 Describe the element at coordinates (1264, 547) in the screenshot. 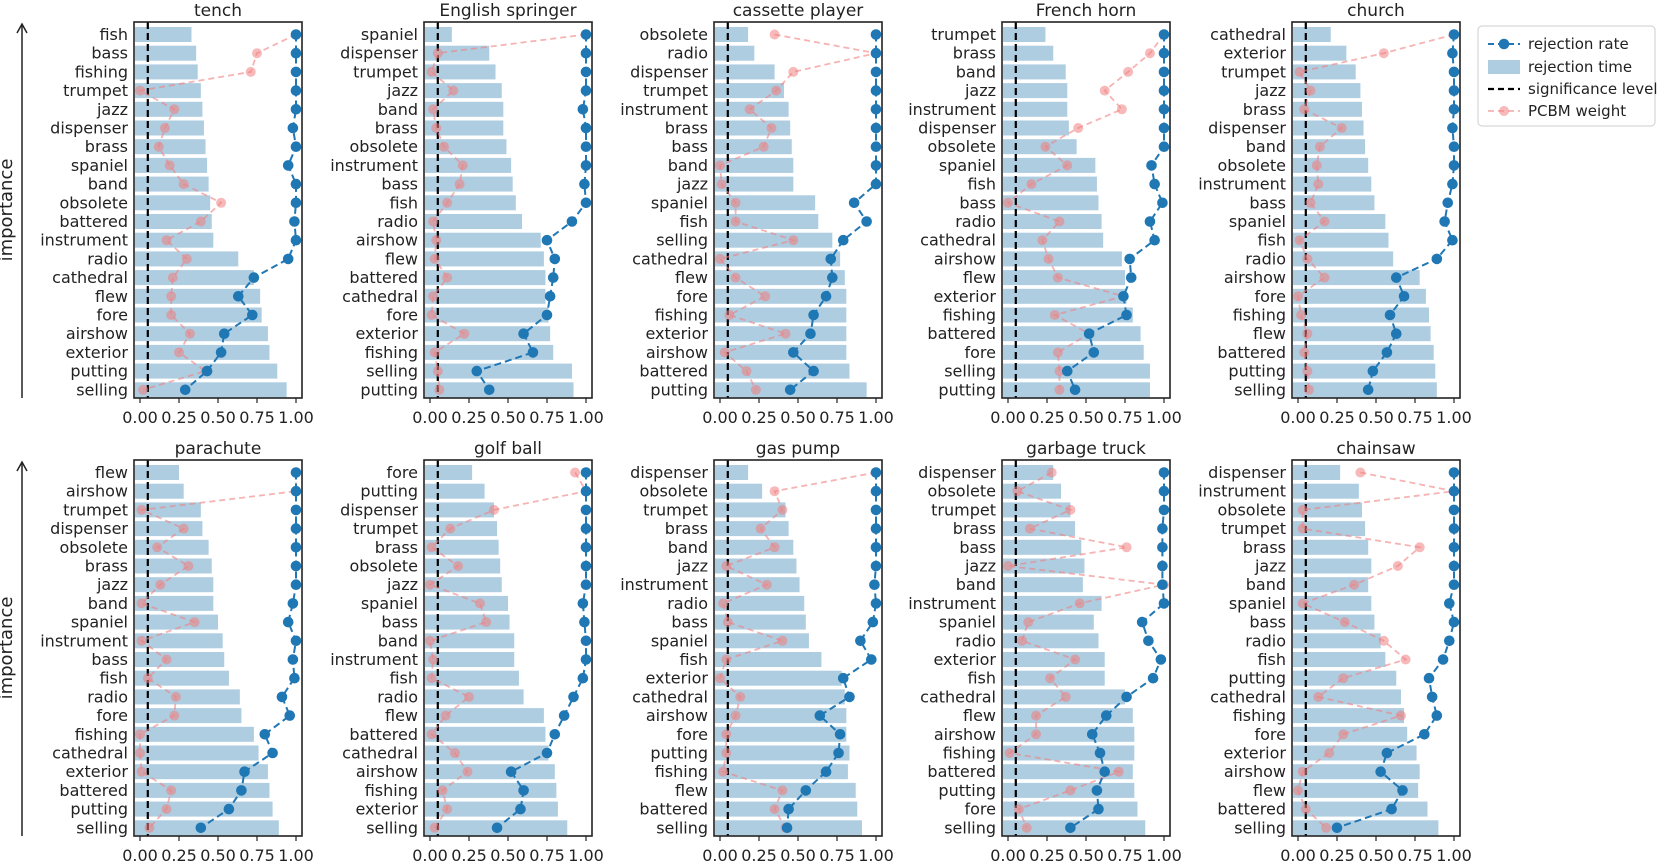

I see `category-label: brass` at that location.